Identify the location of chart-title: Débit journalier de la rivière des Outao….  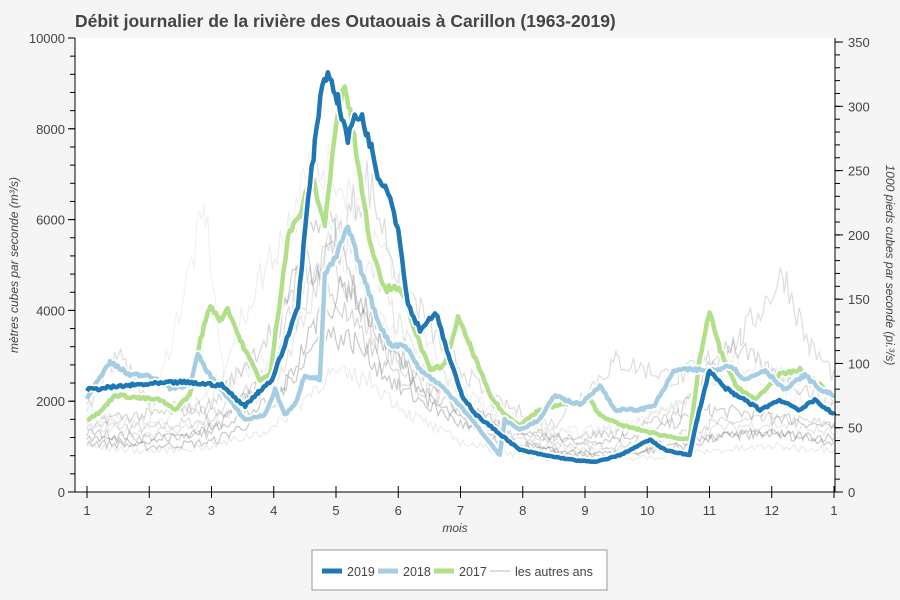
(345, 21).